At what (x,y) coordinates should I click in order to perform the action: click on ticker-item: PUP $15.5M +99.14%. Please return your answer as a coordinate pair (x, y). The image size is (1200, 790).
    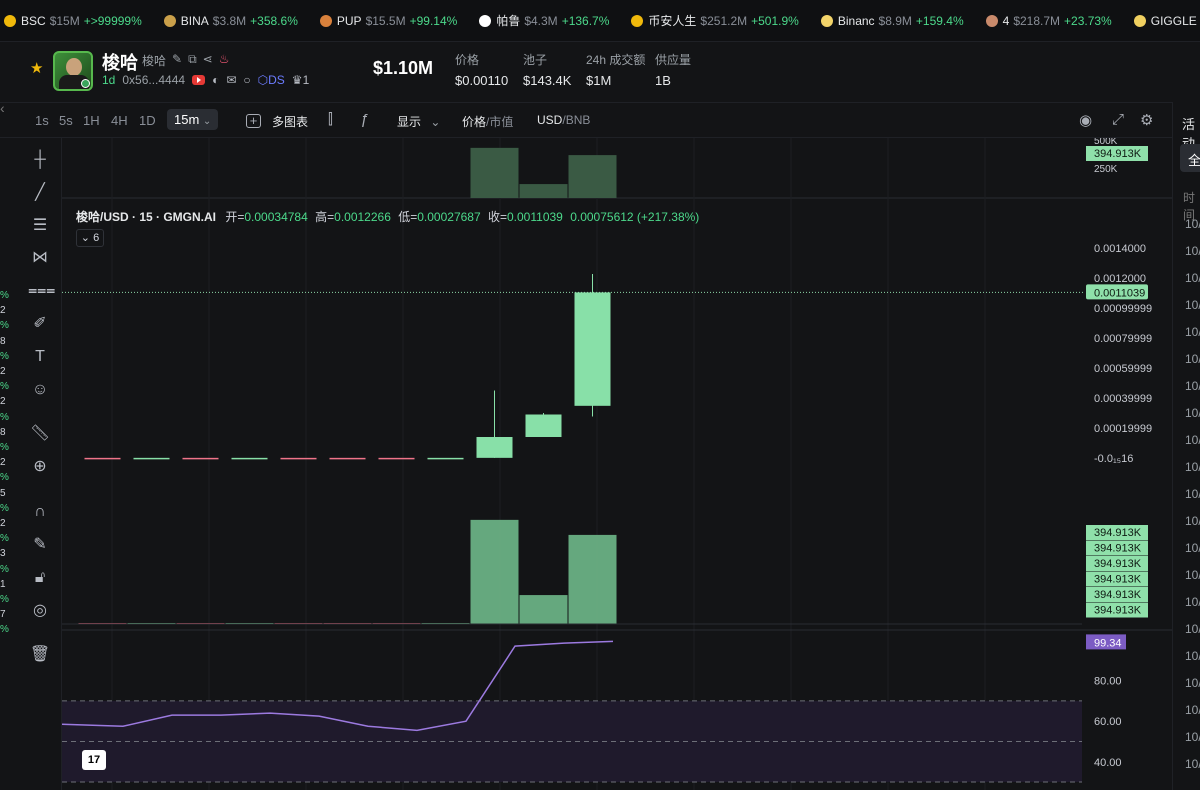
    Looking at the image, I should click on (388, 20).